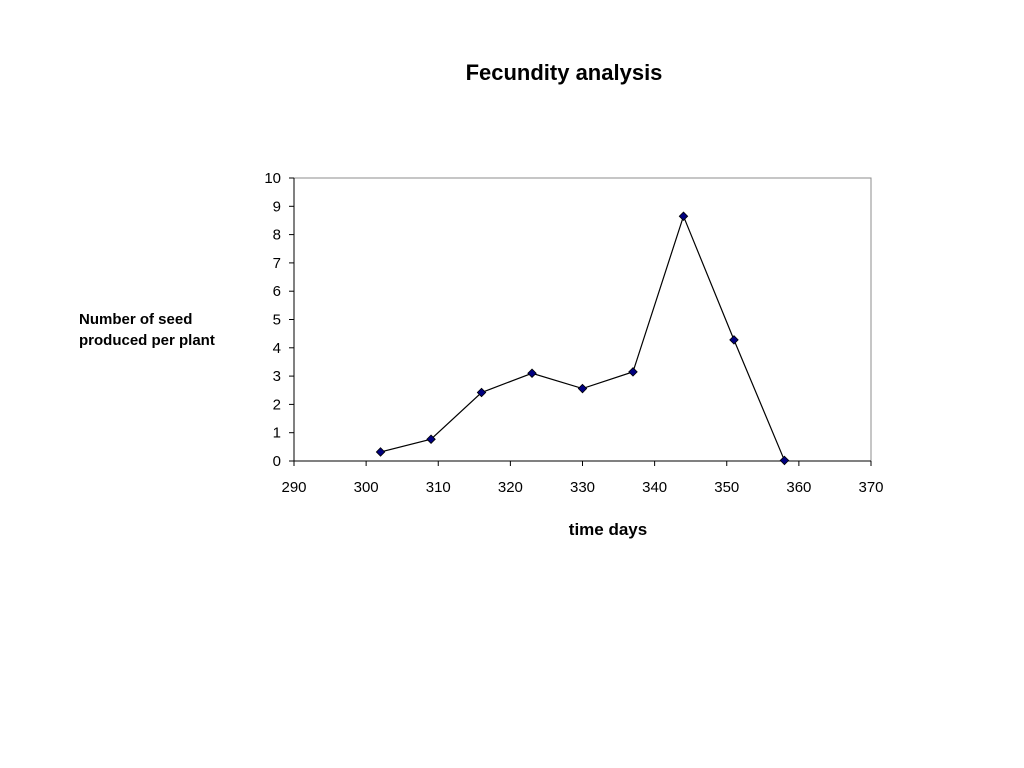 This screenshot has height=768, width=1024. What do you see at coordinates (798, 487) in the screenshot?
I see `x-tick-label: 360` at bounding box center [798, 487].